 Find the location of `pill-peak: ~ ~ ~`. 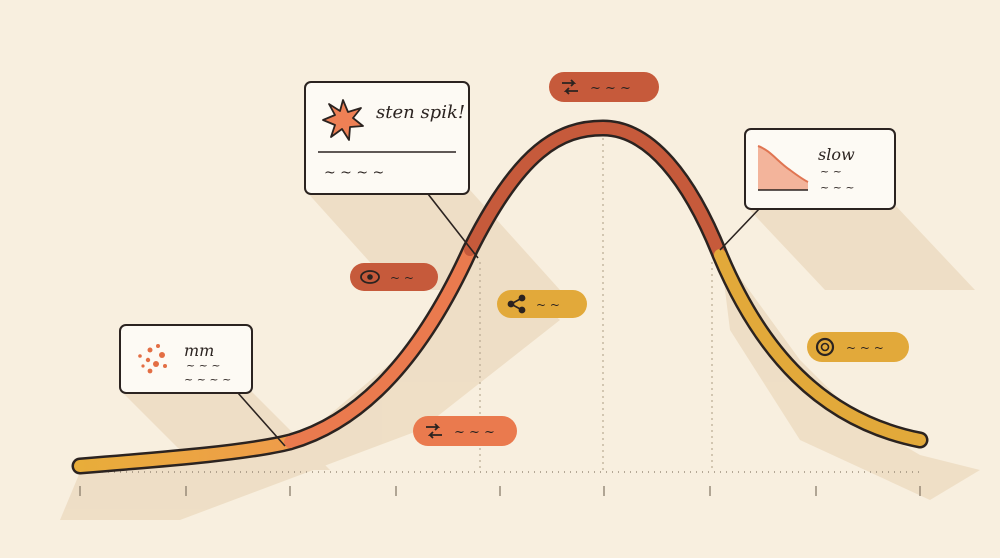

pill-peak: ~ ~ ~ is located at coordinates (604, 87).